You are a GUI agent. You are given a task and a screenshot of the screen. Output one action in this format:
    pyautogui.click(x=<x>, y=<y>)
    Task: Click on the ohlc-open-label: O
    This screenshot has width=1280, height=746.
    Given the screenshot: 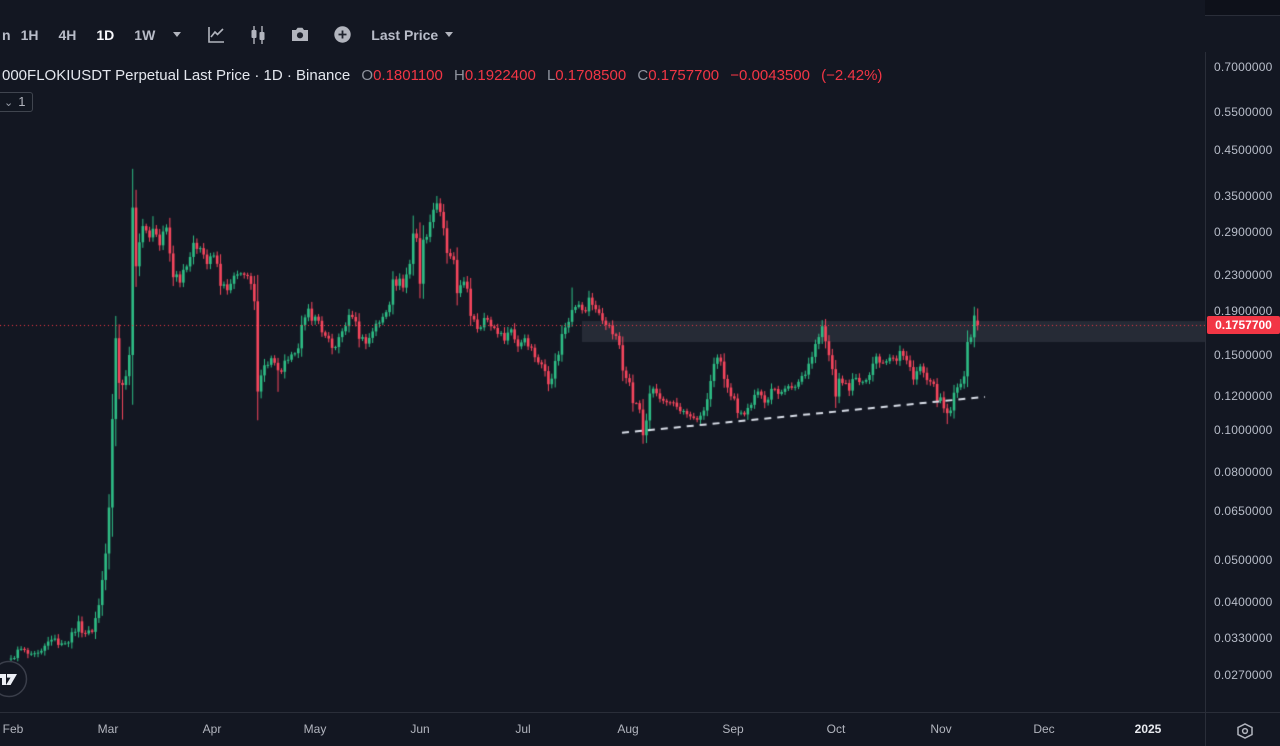 What is the action you would take?
    pyautogui.click(x=367, y=75)
    